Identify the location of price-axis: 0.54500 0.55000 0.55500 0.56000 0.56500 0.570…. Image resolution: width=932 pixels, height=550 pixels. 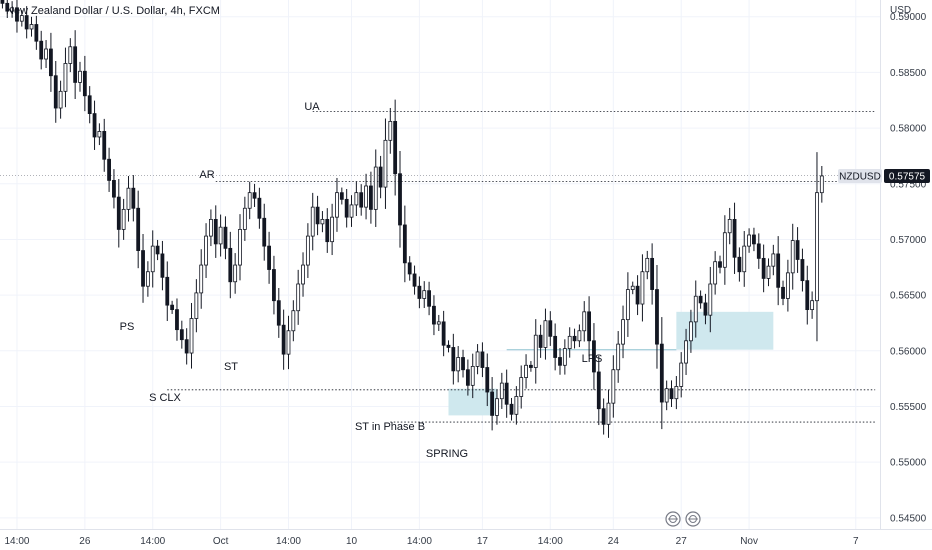
(908, 268).